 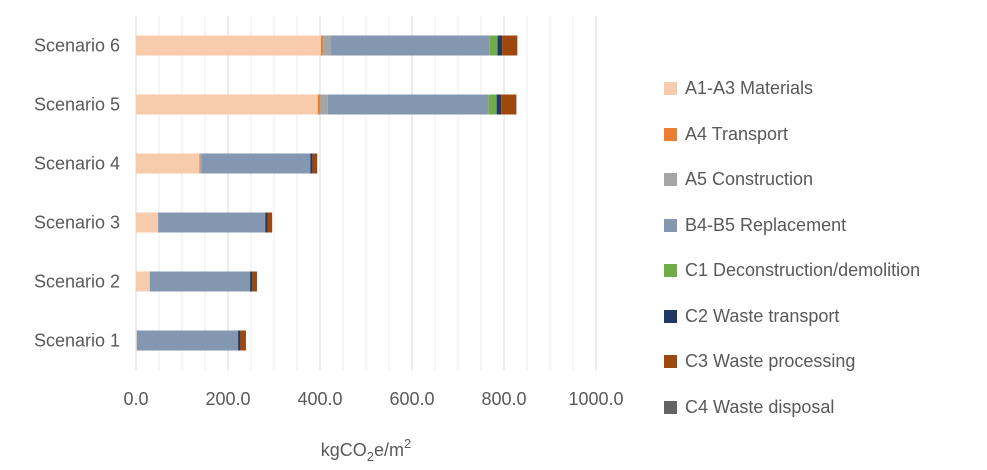 What do you see at coordinates (503, 399) in the screenshot?
I see `x-tick-label: 800.0` at bounding box center [503, 399].